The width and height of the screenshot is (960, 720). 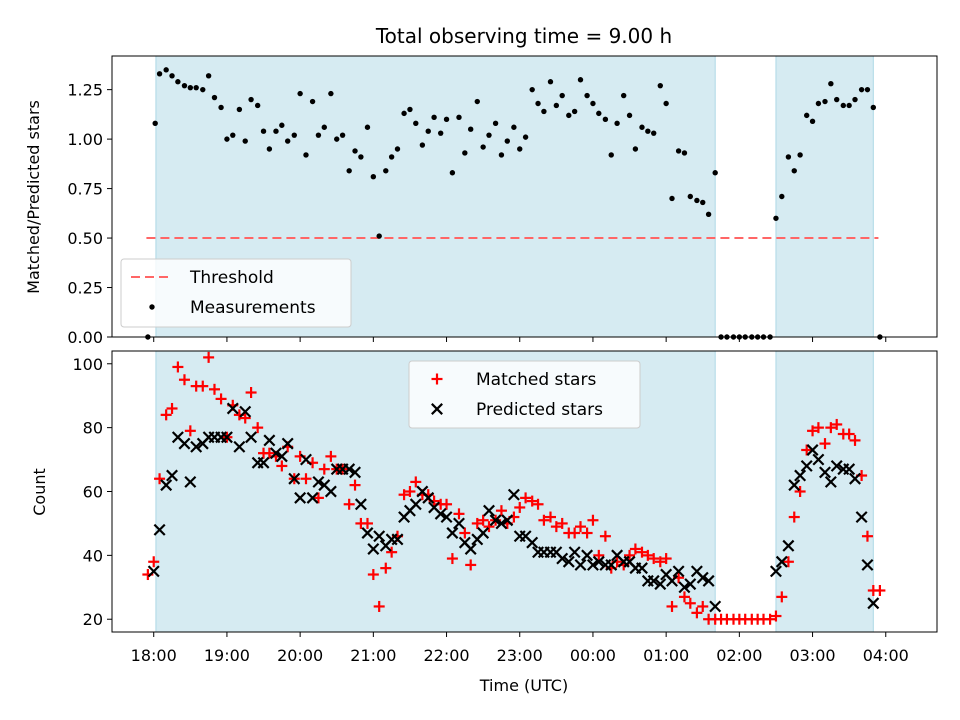 What do you see at coordinates (300, 655) in the screenshot?
I see `x-tick-label: 20:00` at bounding box center [300, 655].